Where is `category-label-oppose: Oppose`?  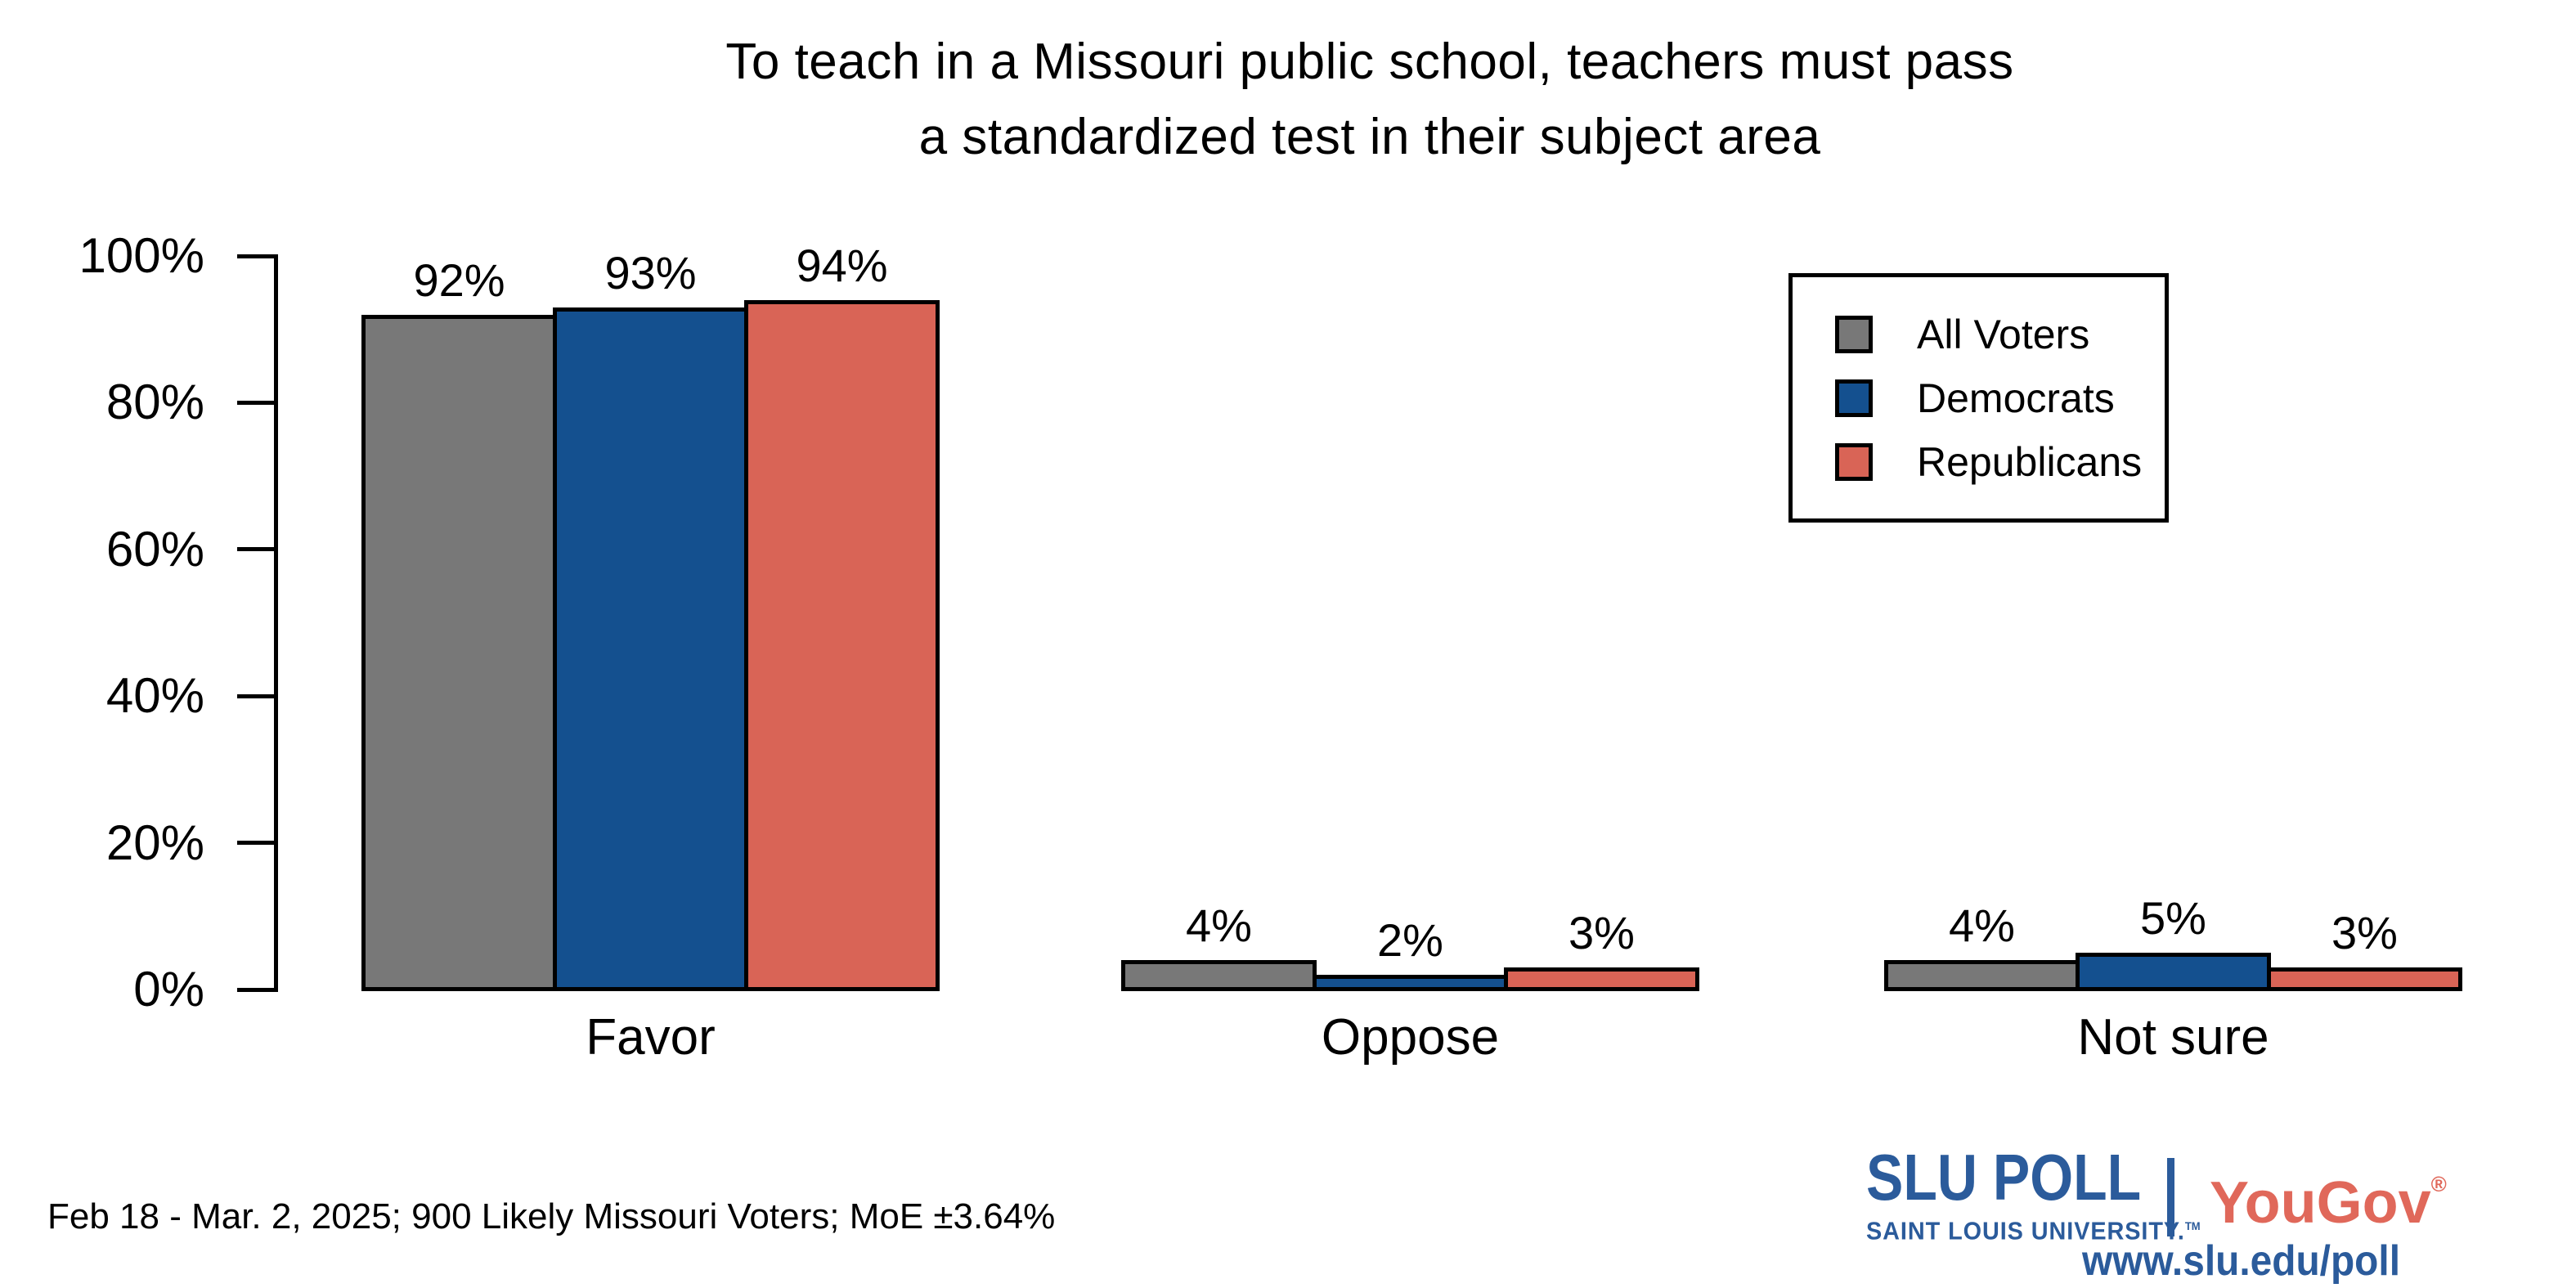
category-label-oppose: Oppose is located at coordinates (1411, 1037).